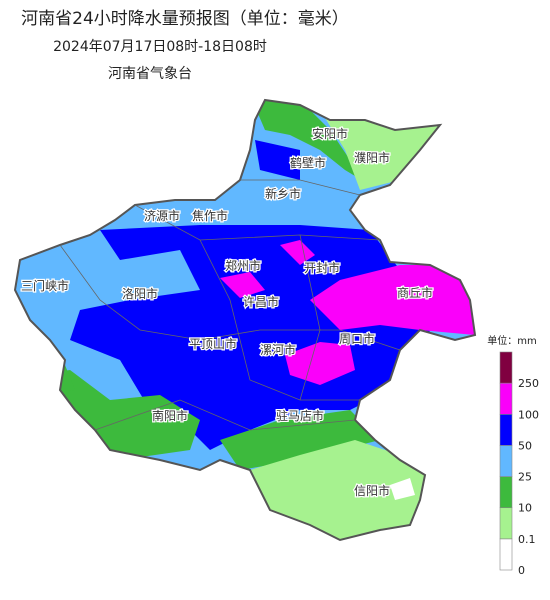  I want to click on legend-level: 25, so click(525, 477).